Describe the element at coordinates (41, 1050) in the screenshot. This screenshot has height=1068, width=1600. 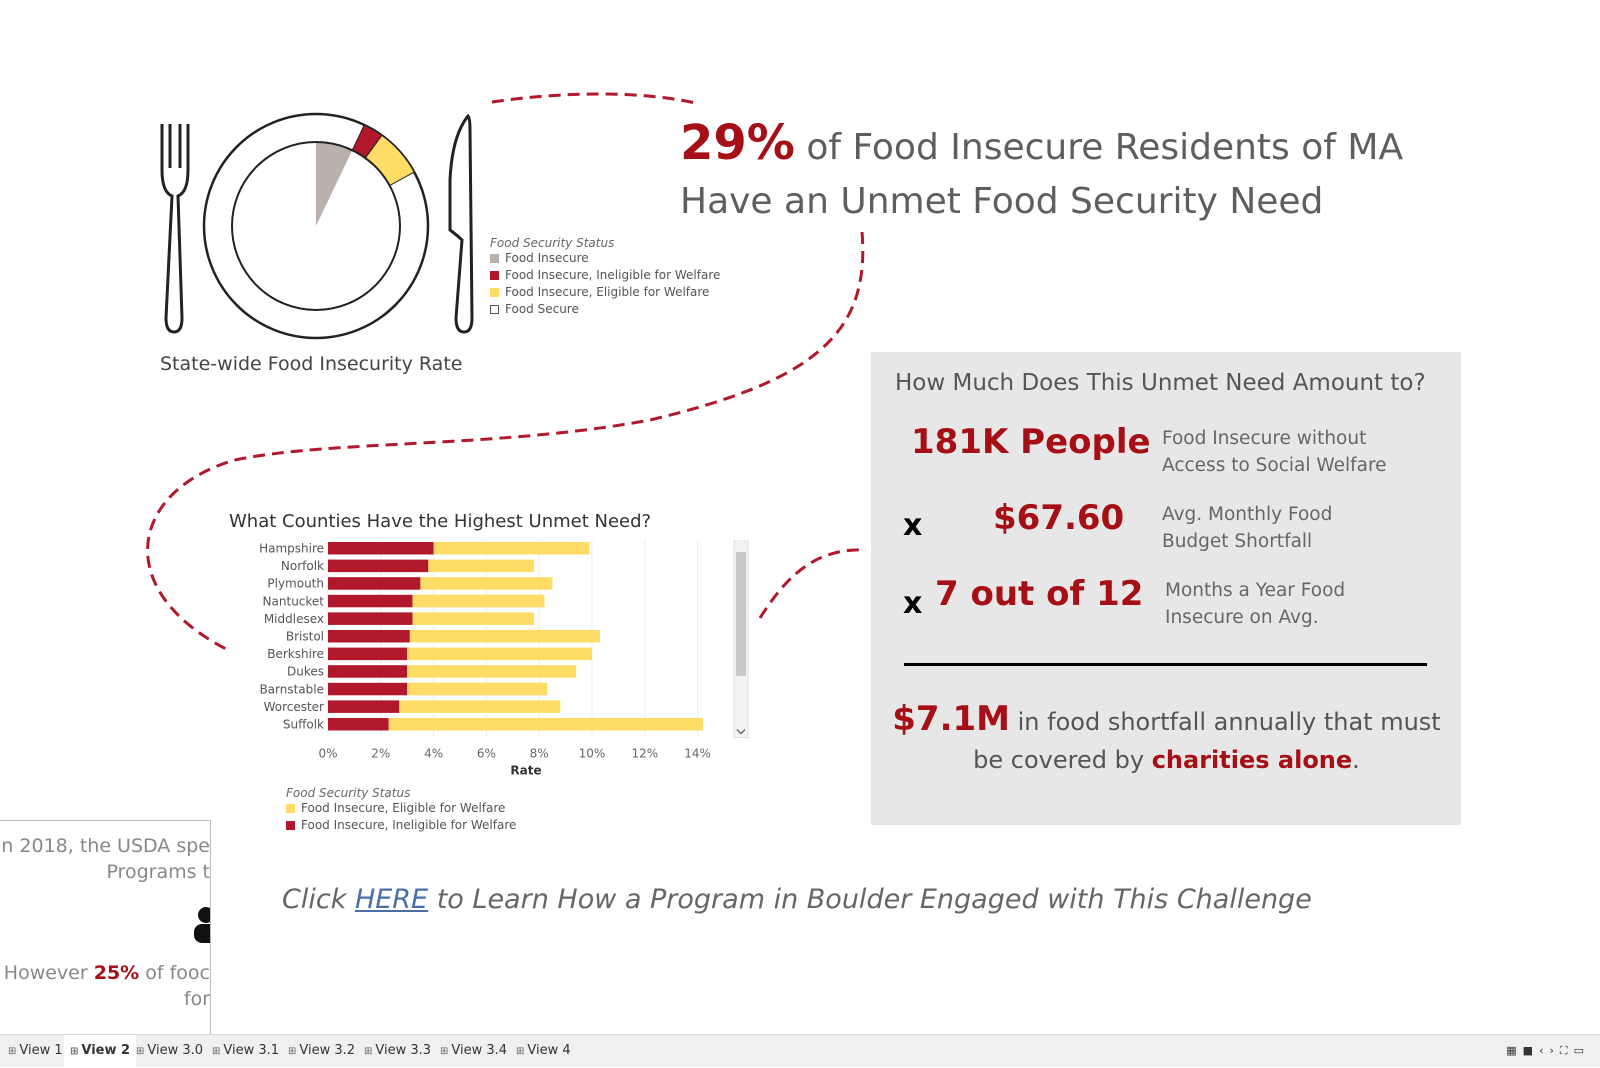
I see `sheet-tab-label: View 1` at that location.